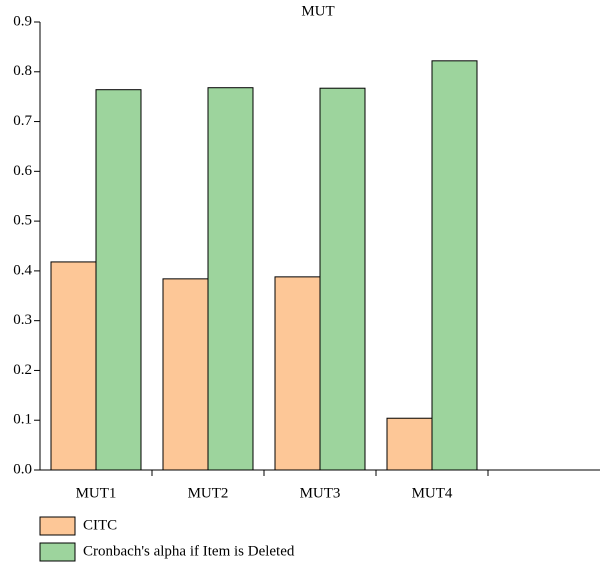 The image size is (600, 569). What do you see at coordinates (22, 320) in the screenshot?
I see `y-tick-label: 0.3` at bounding box center [22, 320].